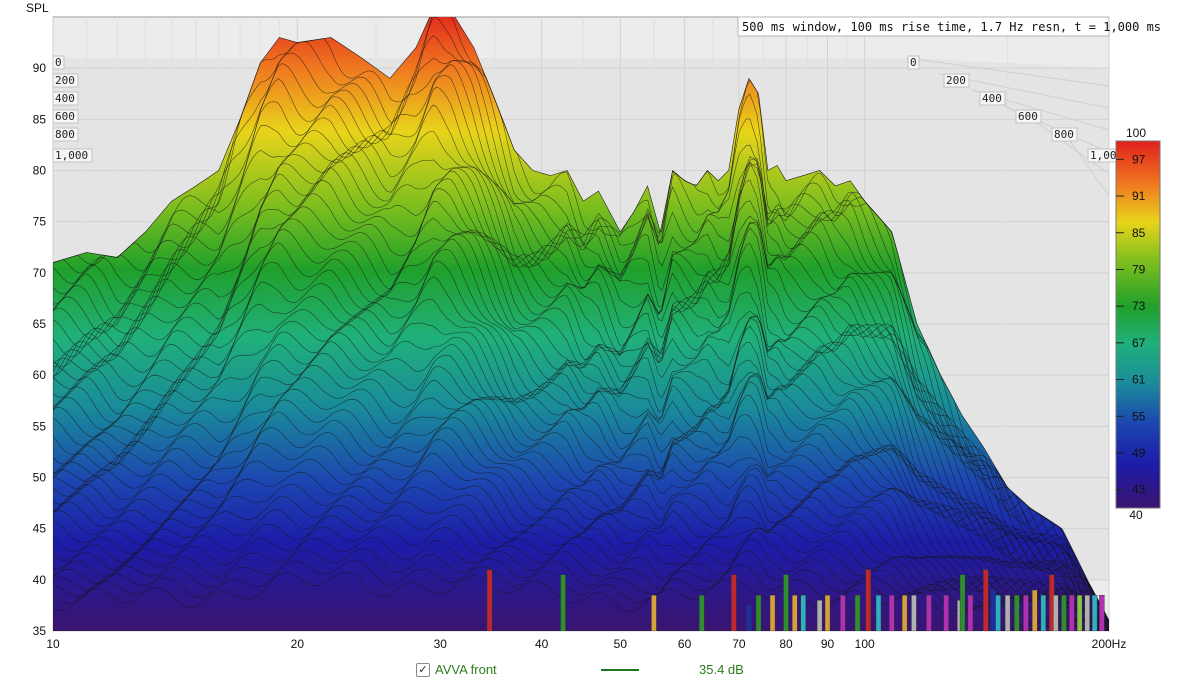 The width and height of the screenshot is (1200, 686). I want to click on colorbar-tick-label: 43, so click(1139, 490).